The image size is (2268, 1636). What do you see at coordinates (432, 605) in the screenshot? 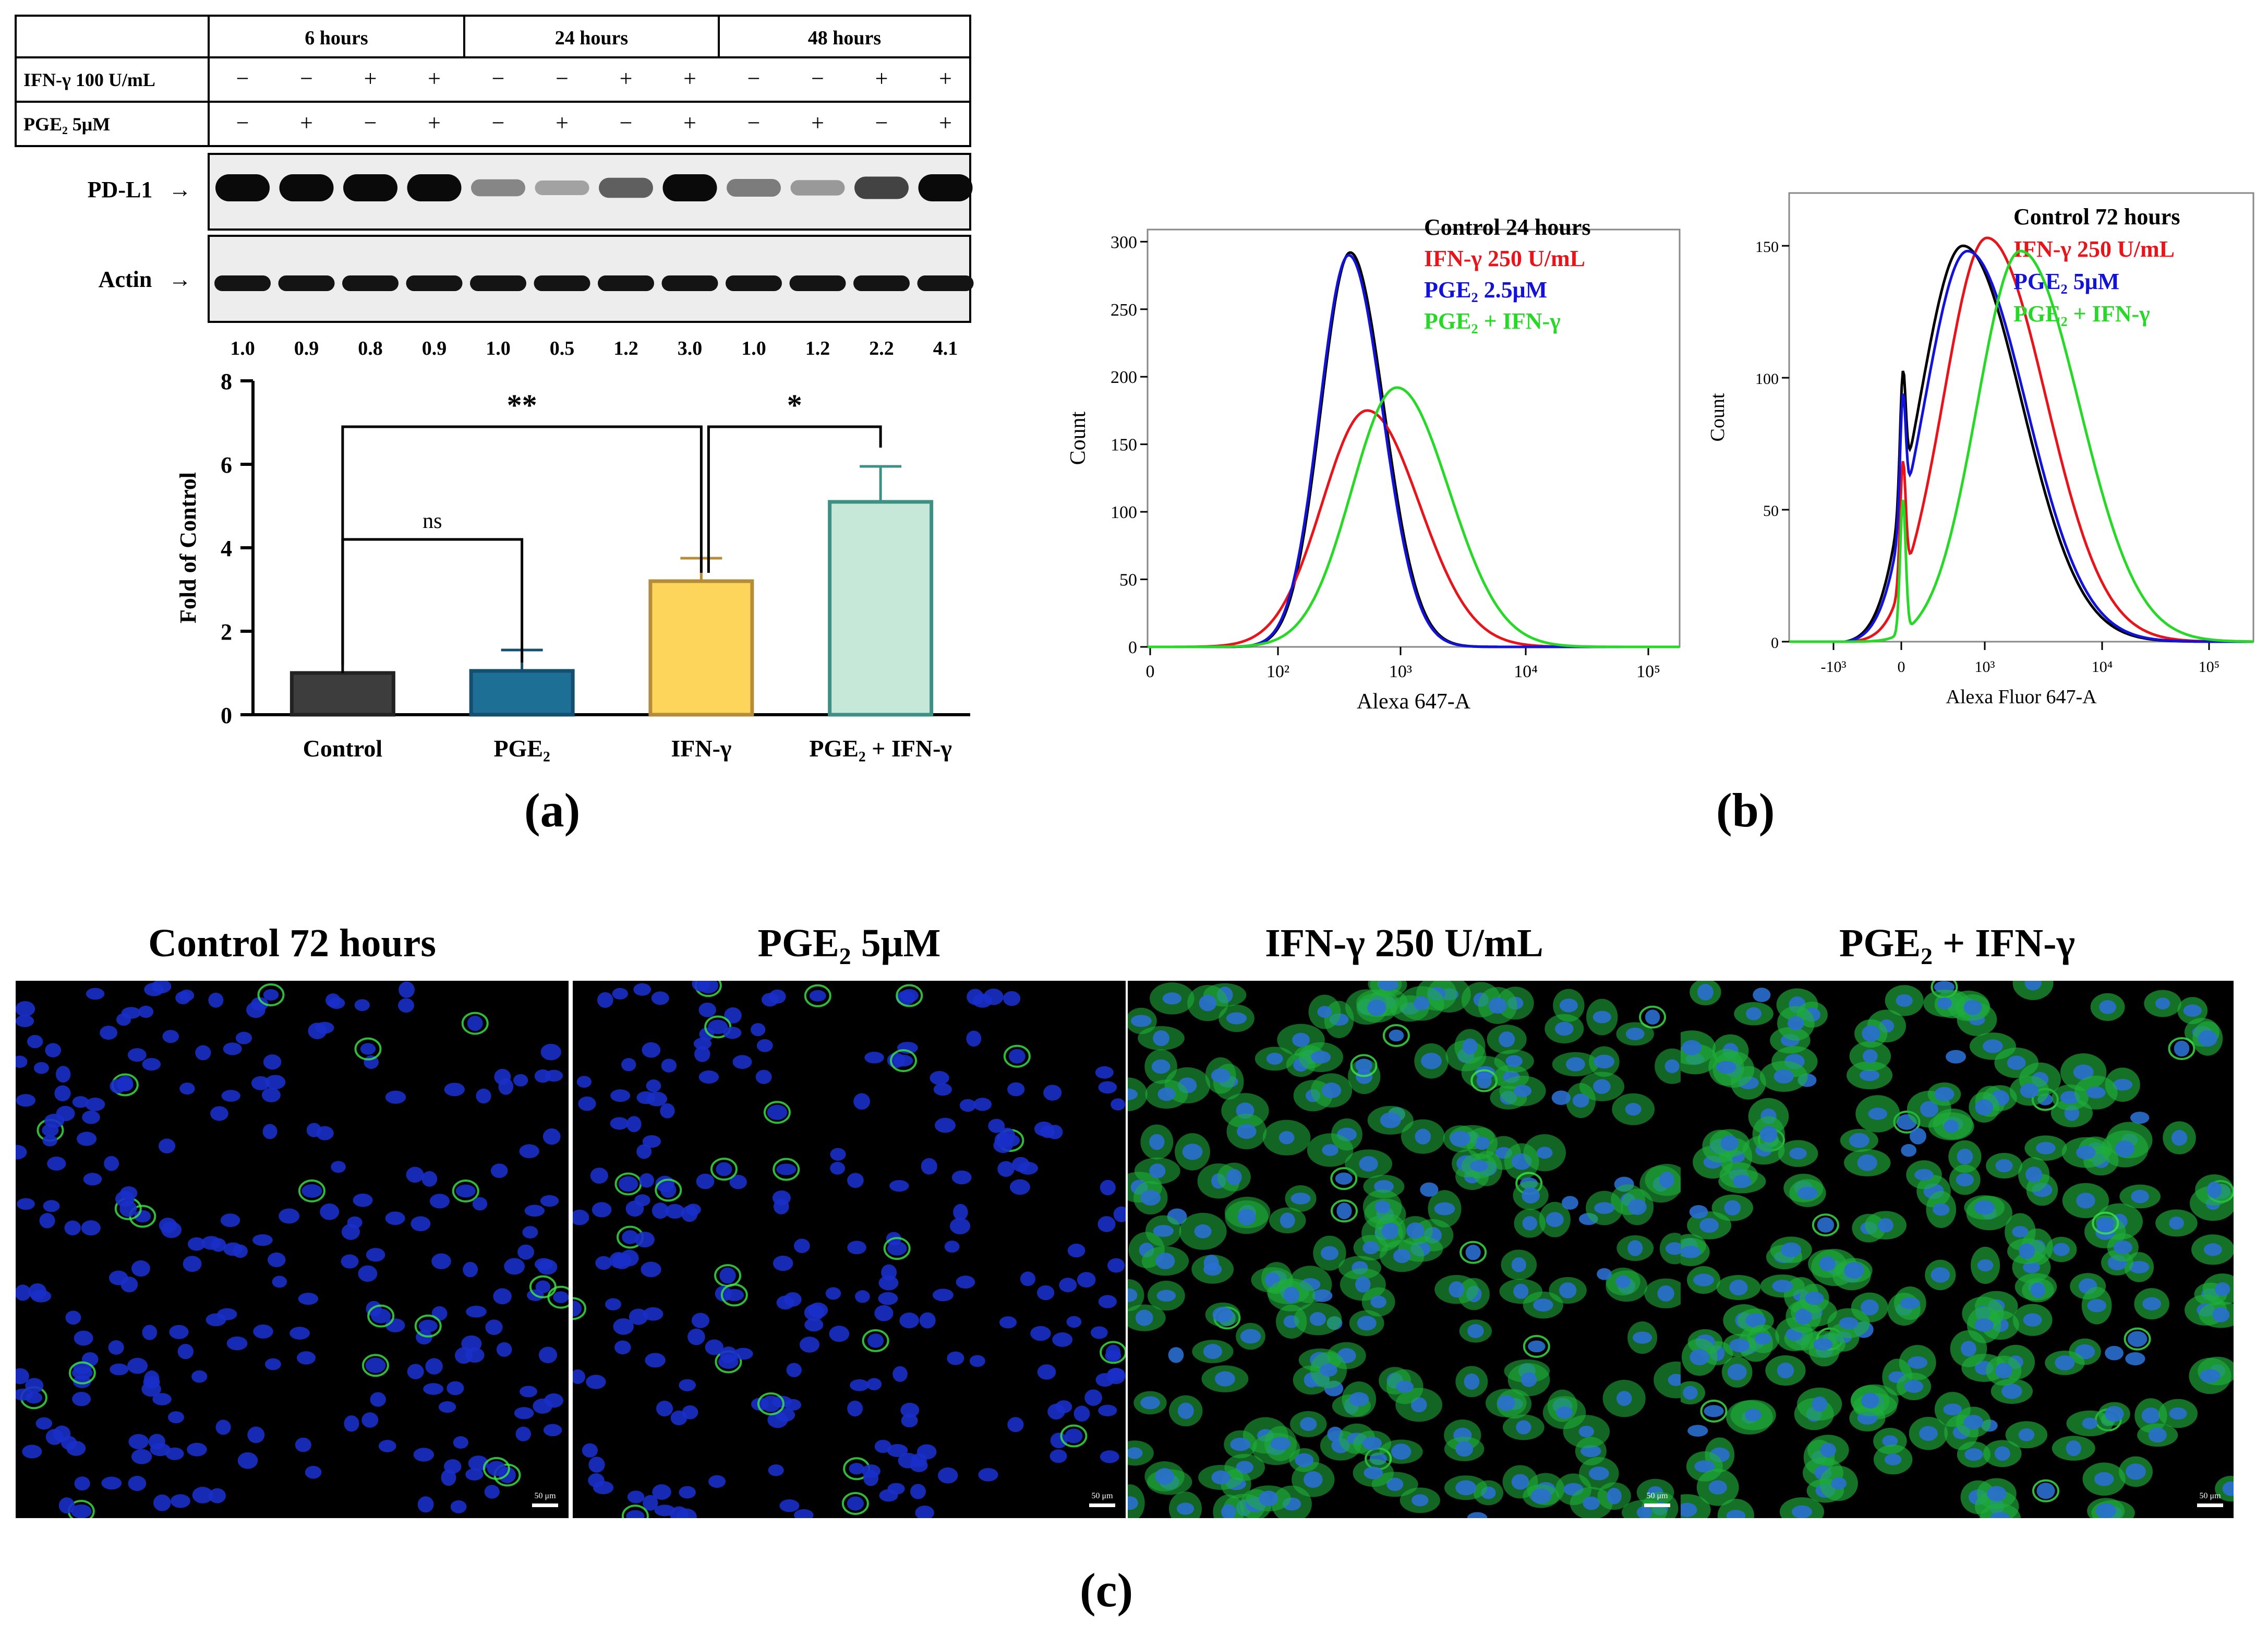
I see `sig-ns-bracket` at bounding box center [432, 605].